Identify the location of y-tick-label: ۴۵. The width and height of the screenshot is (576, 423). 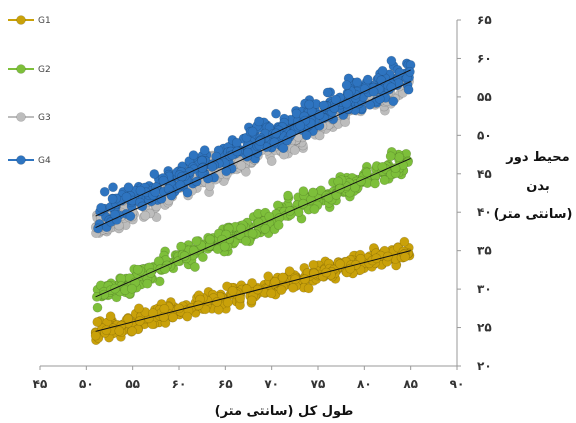
(484, 174).